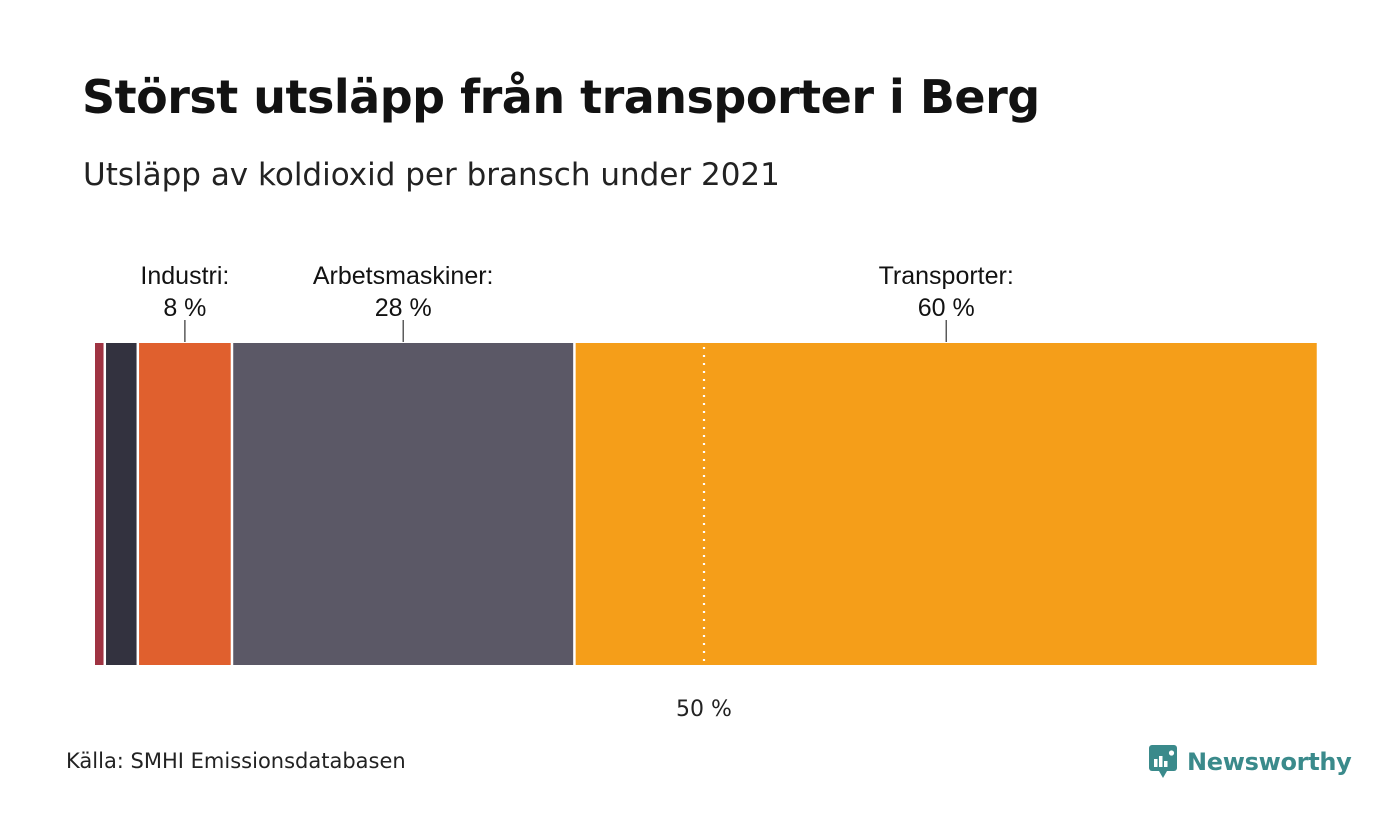 This screenshot has width=1400, height=840. Describe the element at coordinates (403, 308) in the screenshot. I see `segment-value-label: 28 %` at that location.